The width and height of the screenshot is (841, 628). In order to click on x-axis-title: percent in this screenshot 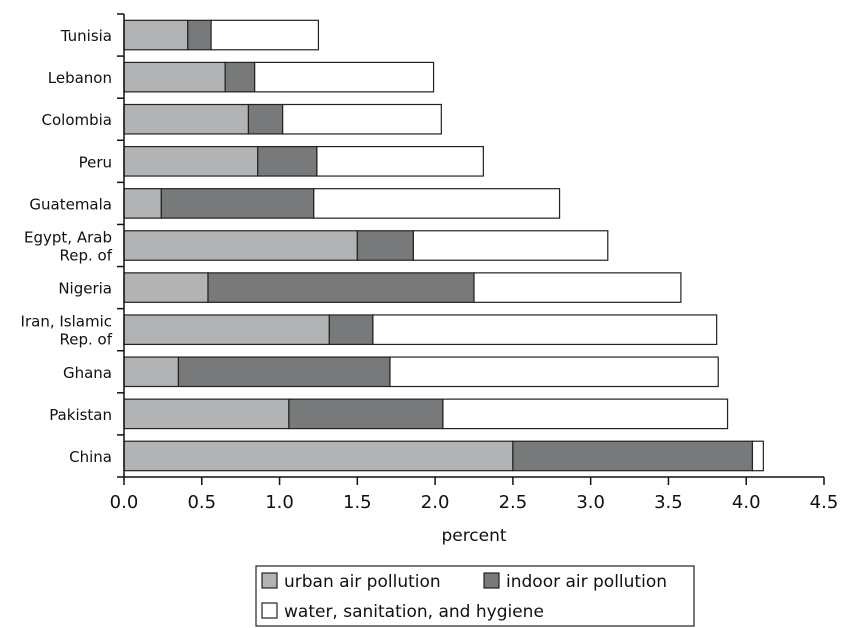, I will do `click(473, 536)`.